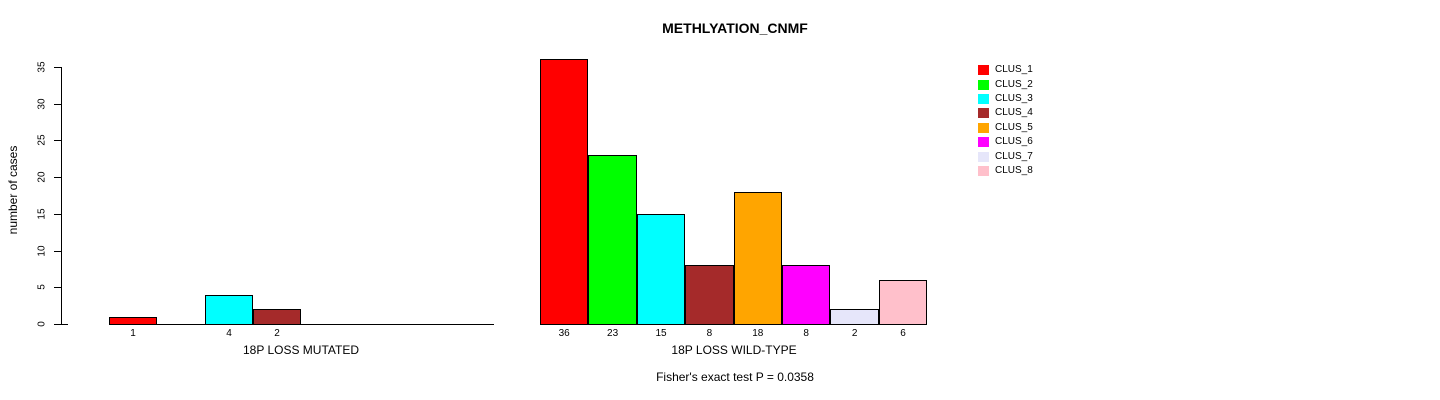  I want to click on legend-label: CLUS_3, so click(1014, 98).